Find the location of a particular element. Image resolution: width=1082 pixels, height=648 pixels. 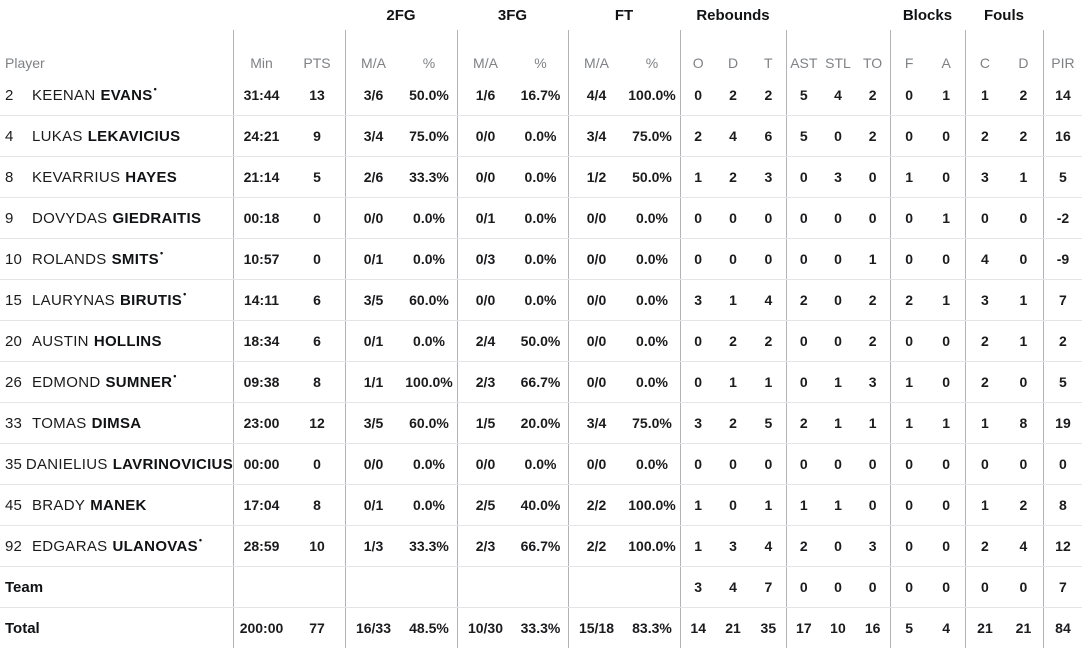

stat-reb-d: 2 is located at coordinates (733, 177).